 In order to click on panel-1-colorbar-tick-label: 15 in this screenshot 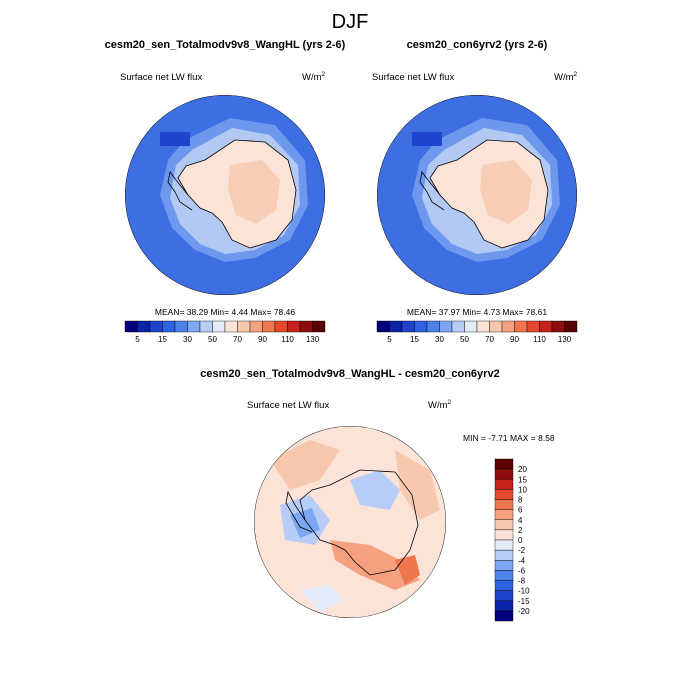, I will do `click(162, 339)`.